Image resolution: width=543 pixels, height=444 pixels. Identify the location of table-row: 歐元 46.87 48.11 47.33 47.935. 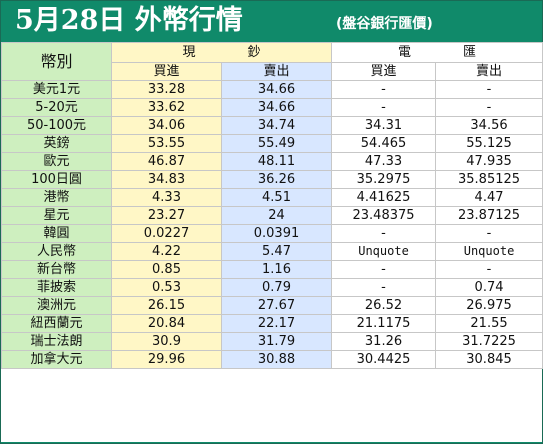
(272, 161).